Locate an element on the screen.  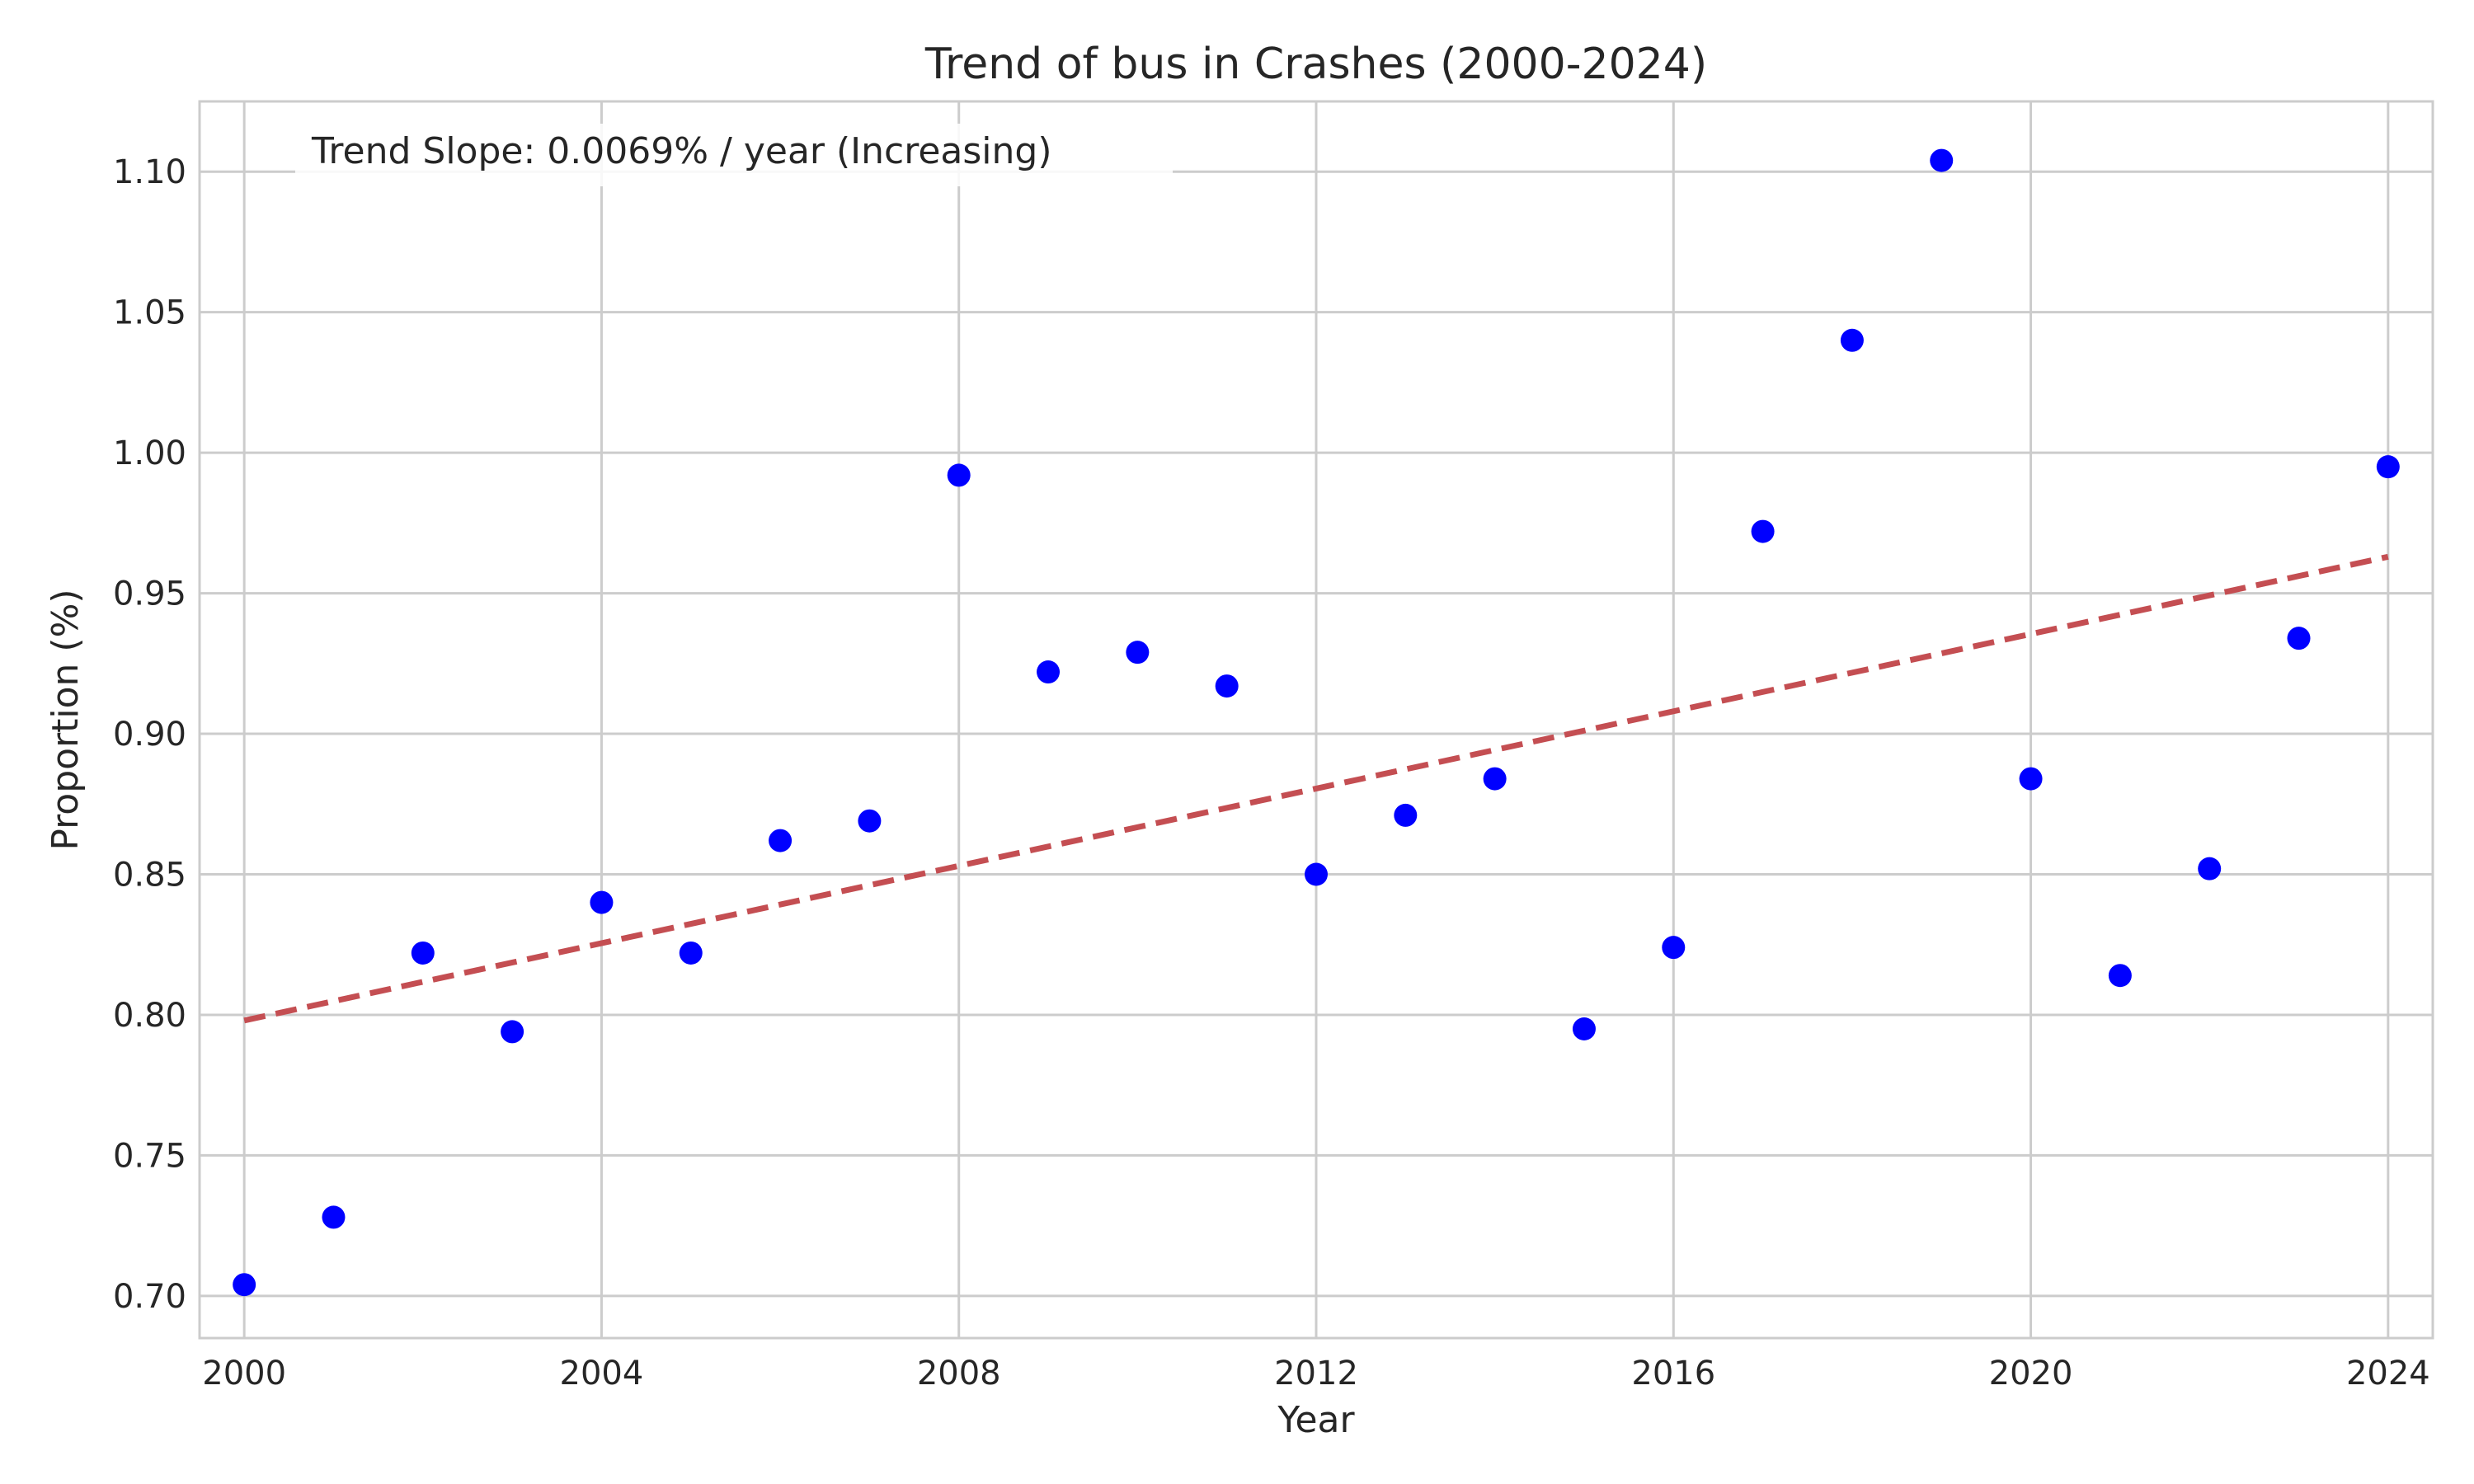
y-tick-label: 0.80 is located at coordinates (149, 1016).